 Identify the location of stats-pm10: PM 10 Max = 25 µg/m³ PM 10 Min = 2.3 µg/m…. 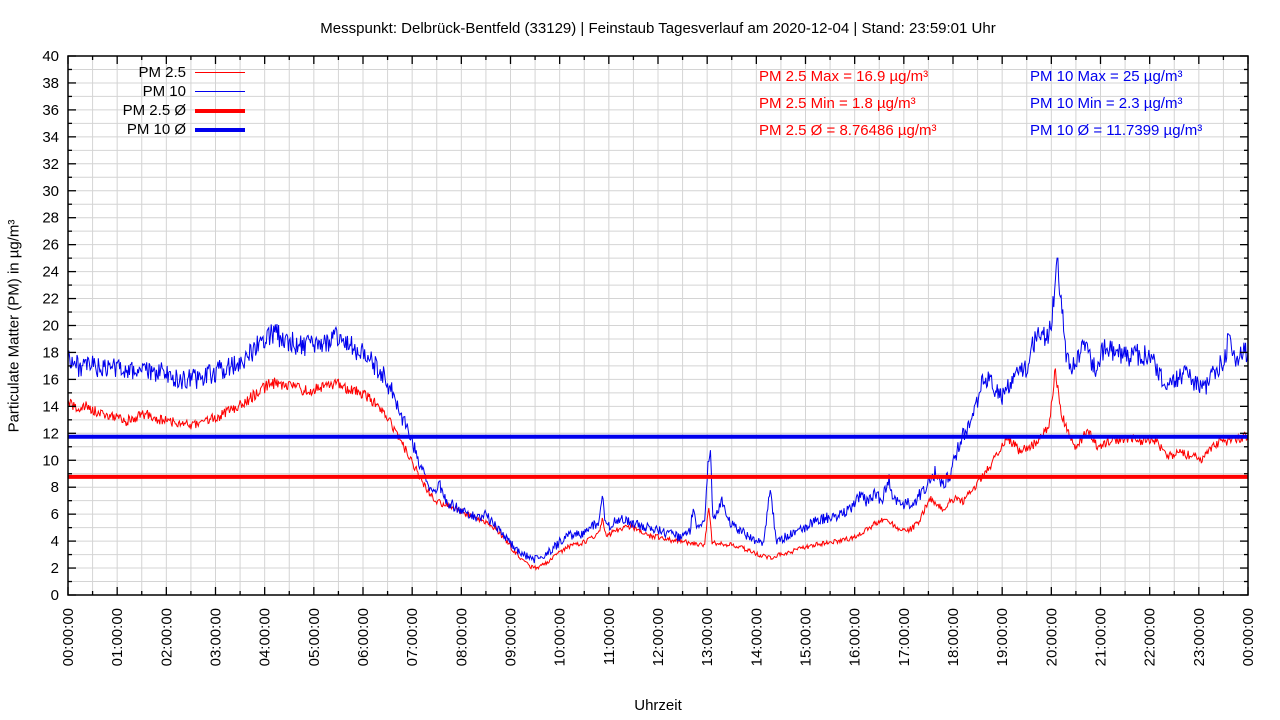
(1116, 109).